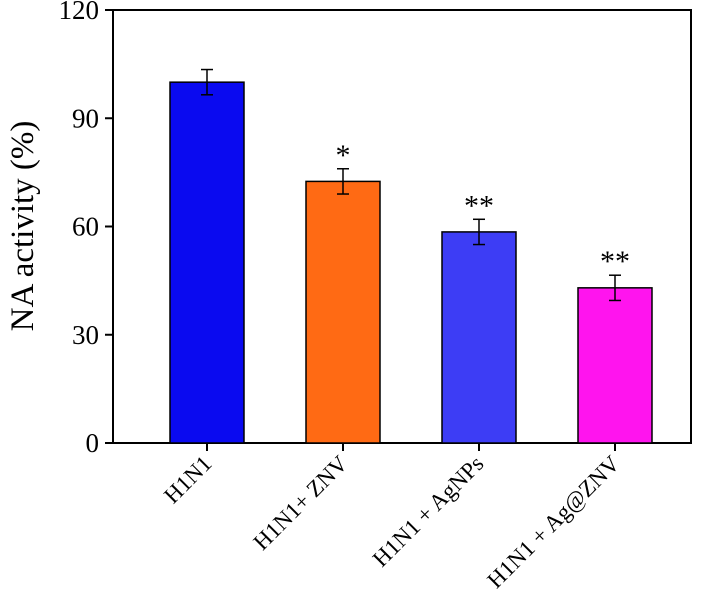  Describe the element at coordinates (93, 443) in the screenshot. I see `y-tick-label: 0` at that location.